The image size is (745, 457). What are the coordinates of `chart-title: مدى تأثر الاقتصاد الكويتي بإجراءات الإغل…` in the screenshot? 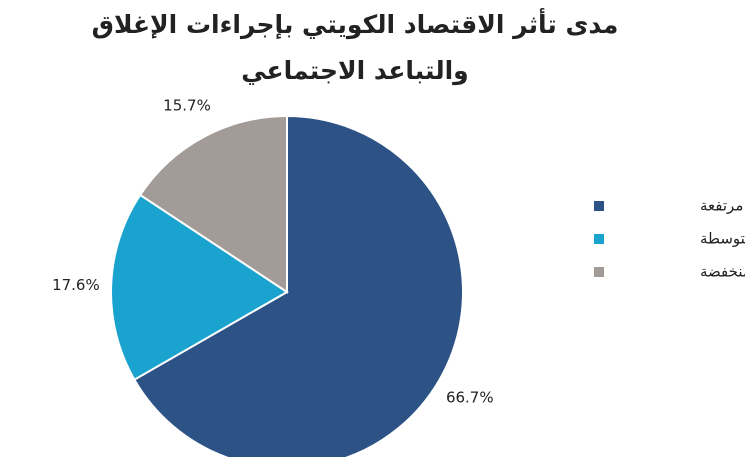 It's located at (355, 47).